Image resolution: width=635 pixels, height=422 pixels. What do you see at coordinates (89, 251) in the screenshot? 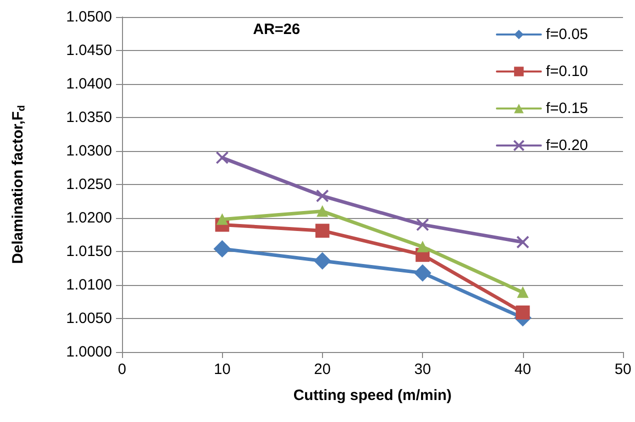
I see `y-tick-label: 1.0150` at bounding box center [89, 251].